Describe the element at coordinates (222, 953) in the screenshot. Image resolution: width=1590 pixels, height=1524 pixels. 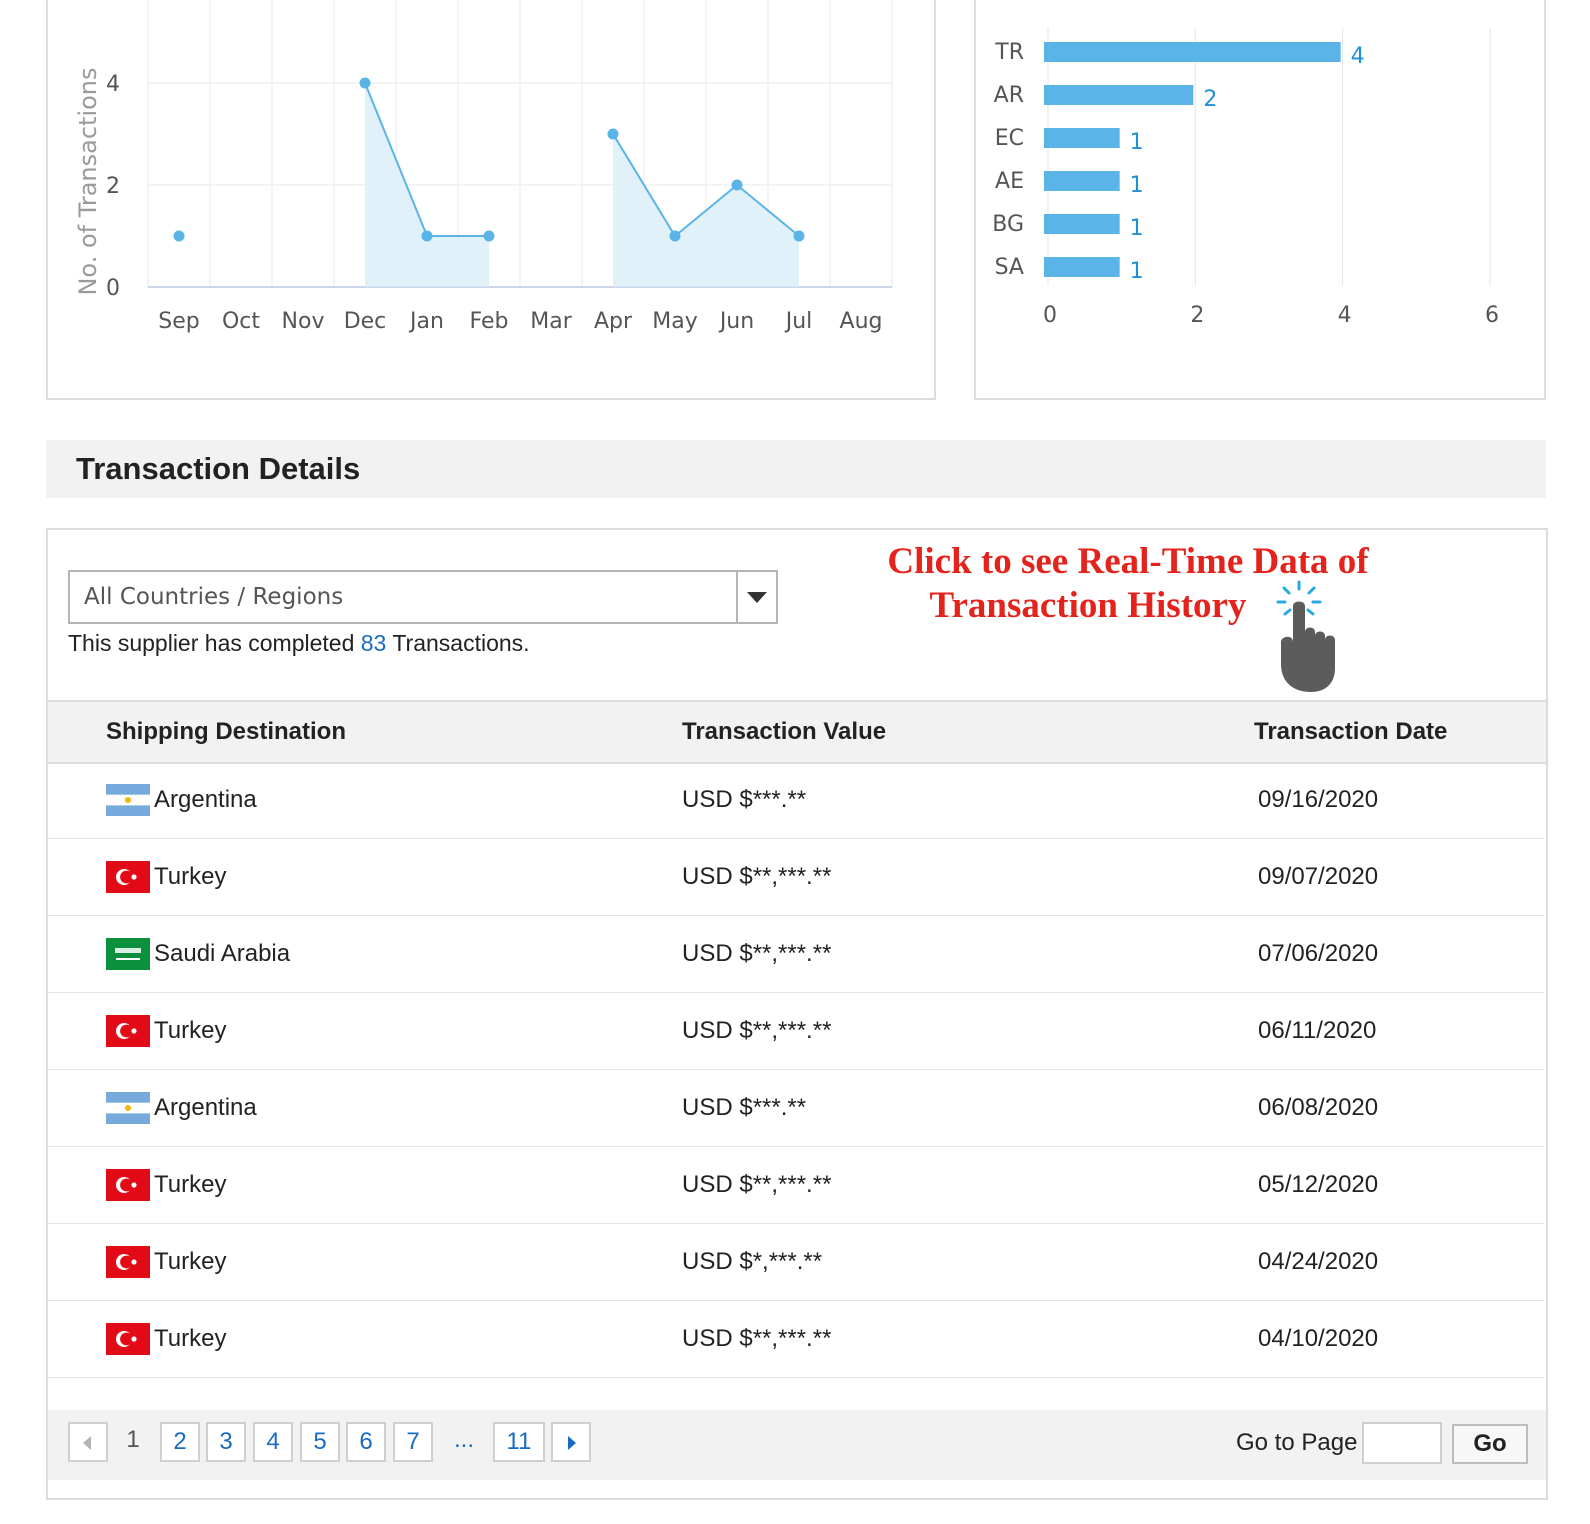
I see `destination-cell: Saudi Arabia` at that location.